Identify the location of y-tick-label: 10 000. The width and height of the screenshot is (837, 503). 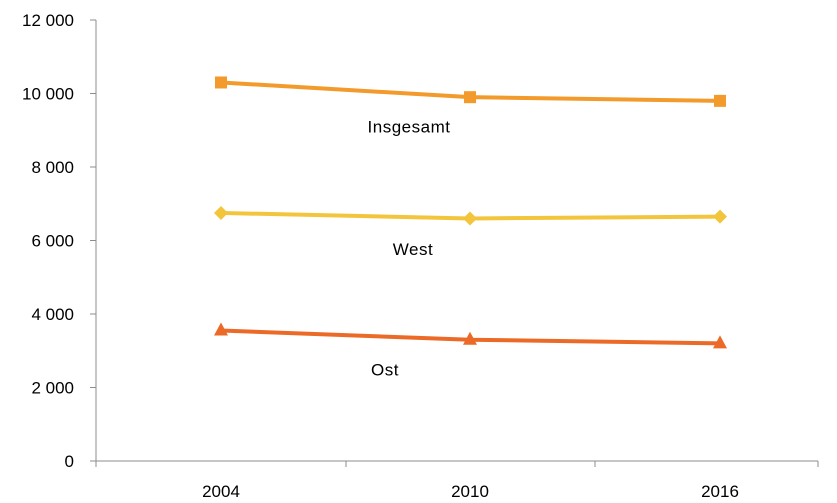
(48, 94).